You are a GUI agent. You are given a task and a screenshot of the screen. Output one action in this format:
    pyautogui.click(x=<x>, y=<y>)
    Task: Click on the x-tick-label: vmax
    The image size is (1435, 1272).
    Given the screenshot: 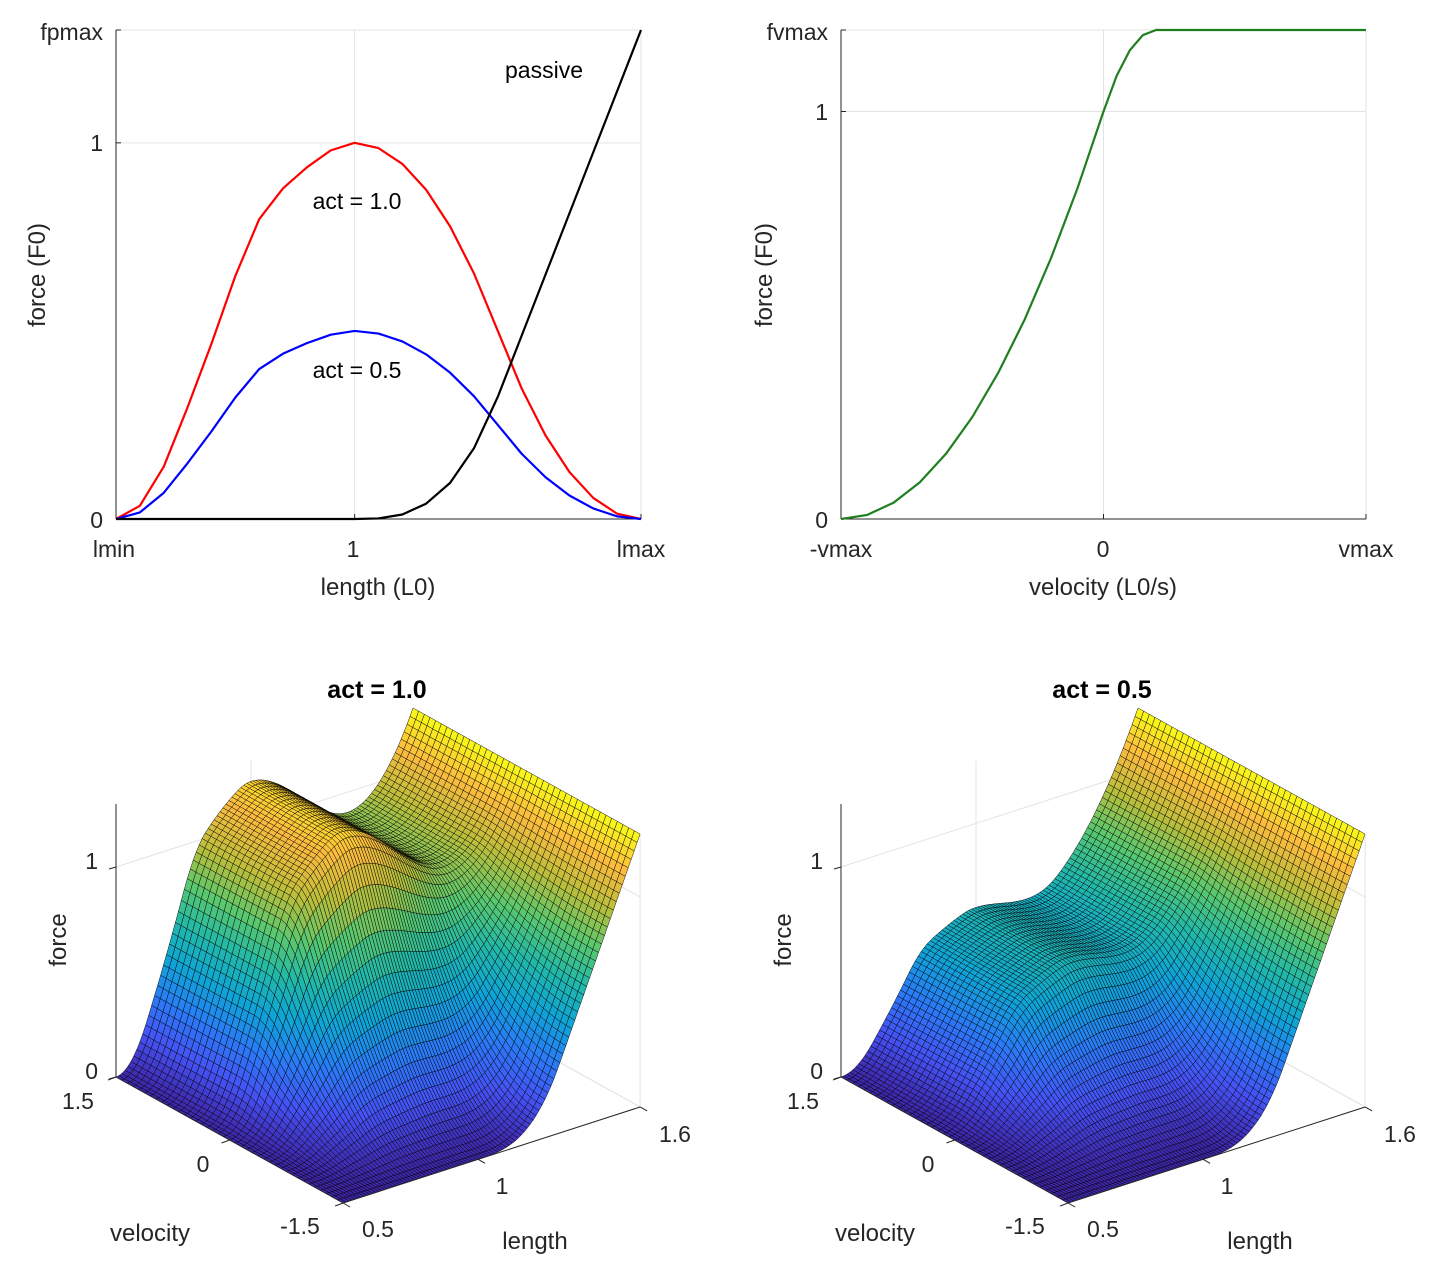 What is the action you would take?
    pyautogui.click(x=1366, y=549)
    